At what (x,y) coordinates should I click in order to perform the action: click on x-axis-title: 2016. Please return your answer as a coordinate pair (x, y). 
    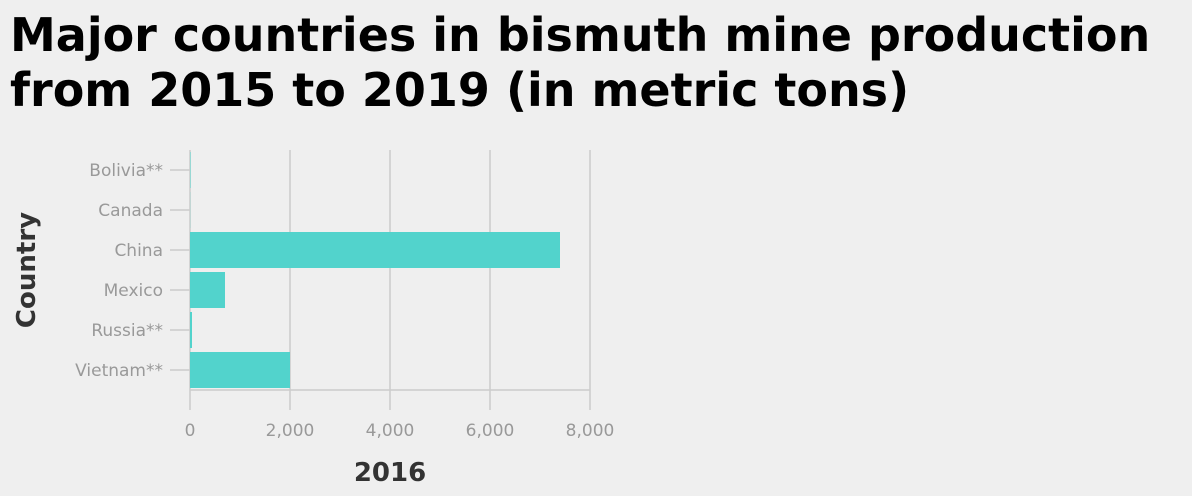
    Looking at the image, I should click on (390, 473).